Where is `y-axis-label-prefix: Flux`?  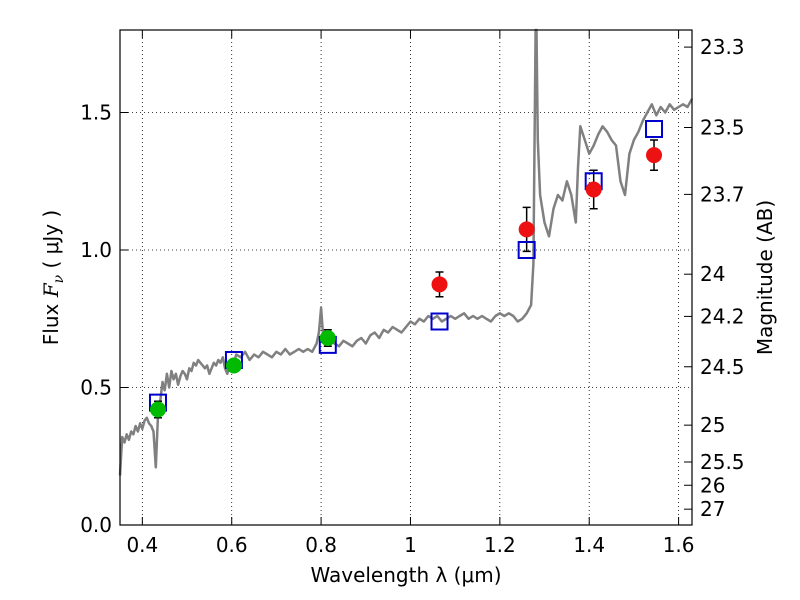 y-axis-label-prefix: Flux is located at coordinates (51, 321).